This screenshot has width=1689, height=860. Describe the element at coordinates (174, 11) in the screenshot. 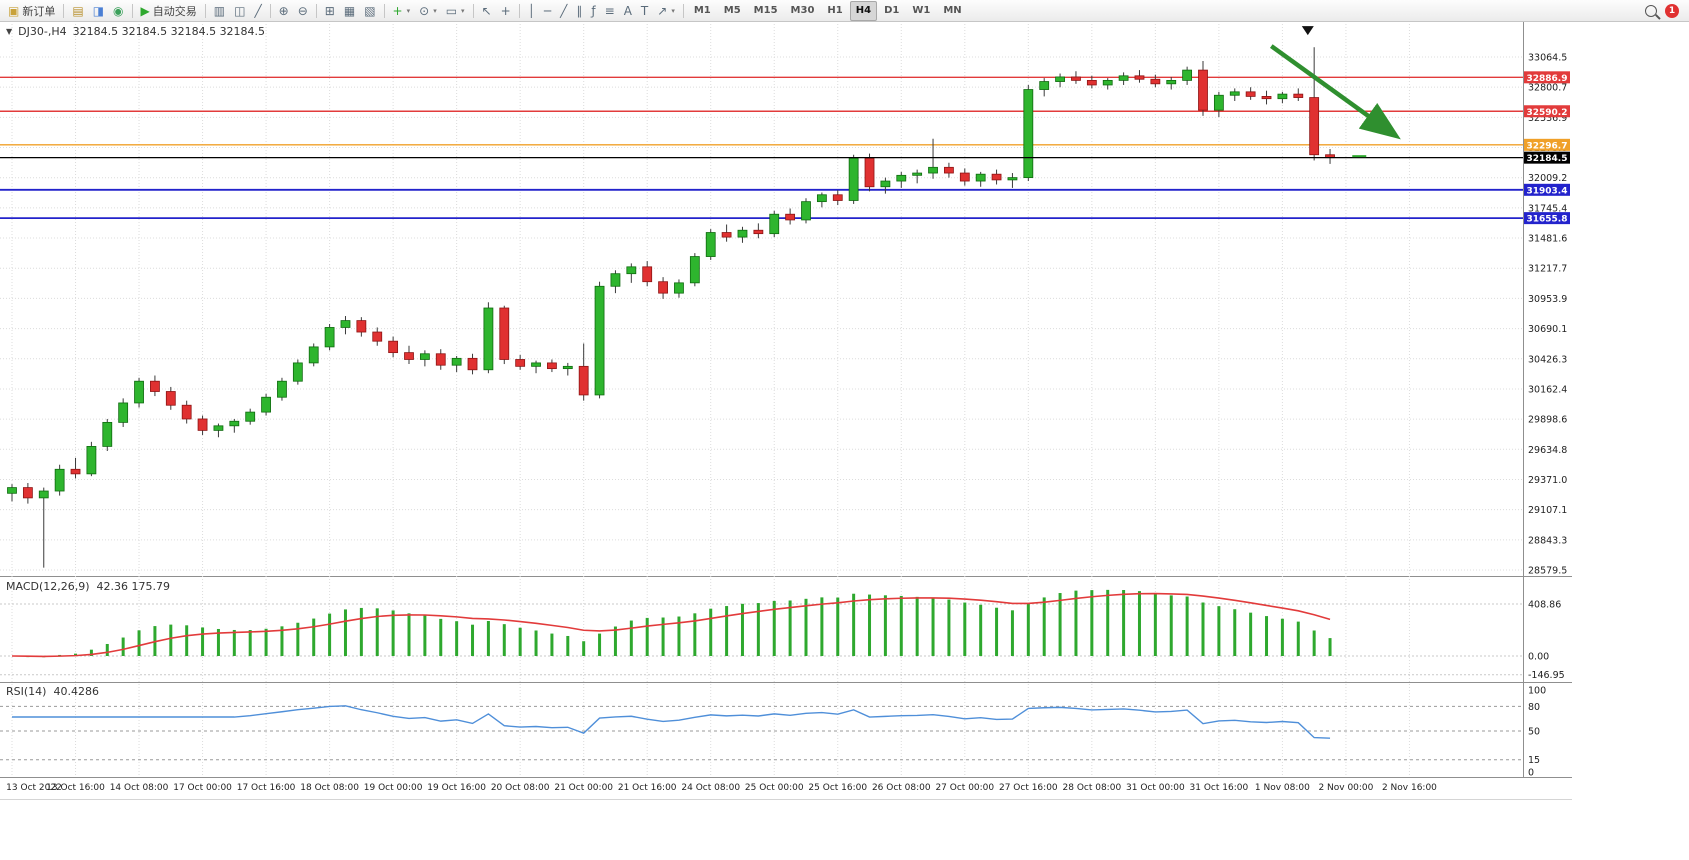

I see `autotrade-button-label: 自动交易` at that location.